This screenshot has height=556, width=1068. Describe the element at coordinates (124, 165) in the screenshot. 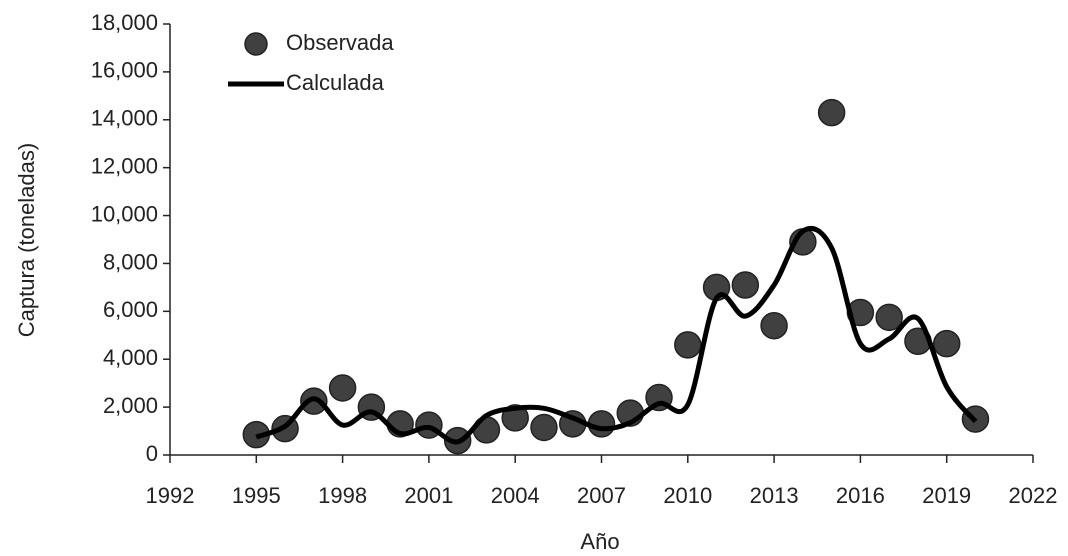

I see `y-tick-label: 12,000` at that location.